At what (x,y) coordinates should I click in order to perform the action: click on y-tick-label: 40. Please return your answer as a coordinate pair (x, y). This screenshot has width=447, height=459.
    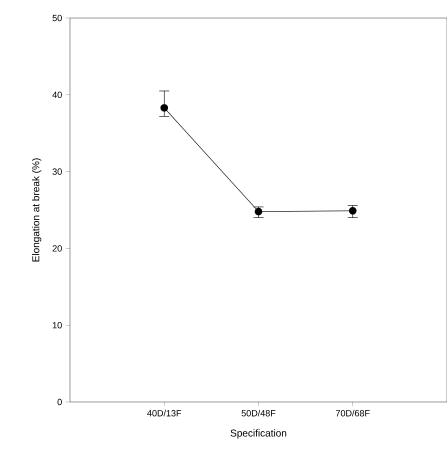
    Looking at the image, I should click on (57, 95).